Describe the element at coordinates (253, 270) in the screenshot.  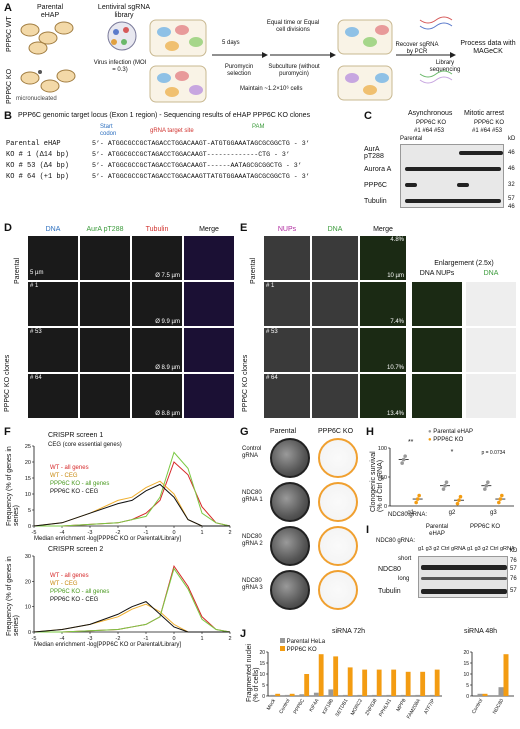
I see `side-label: Parental` at that location.